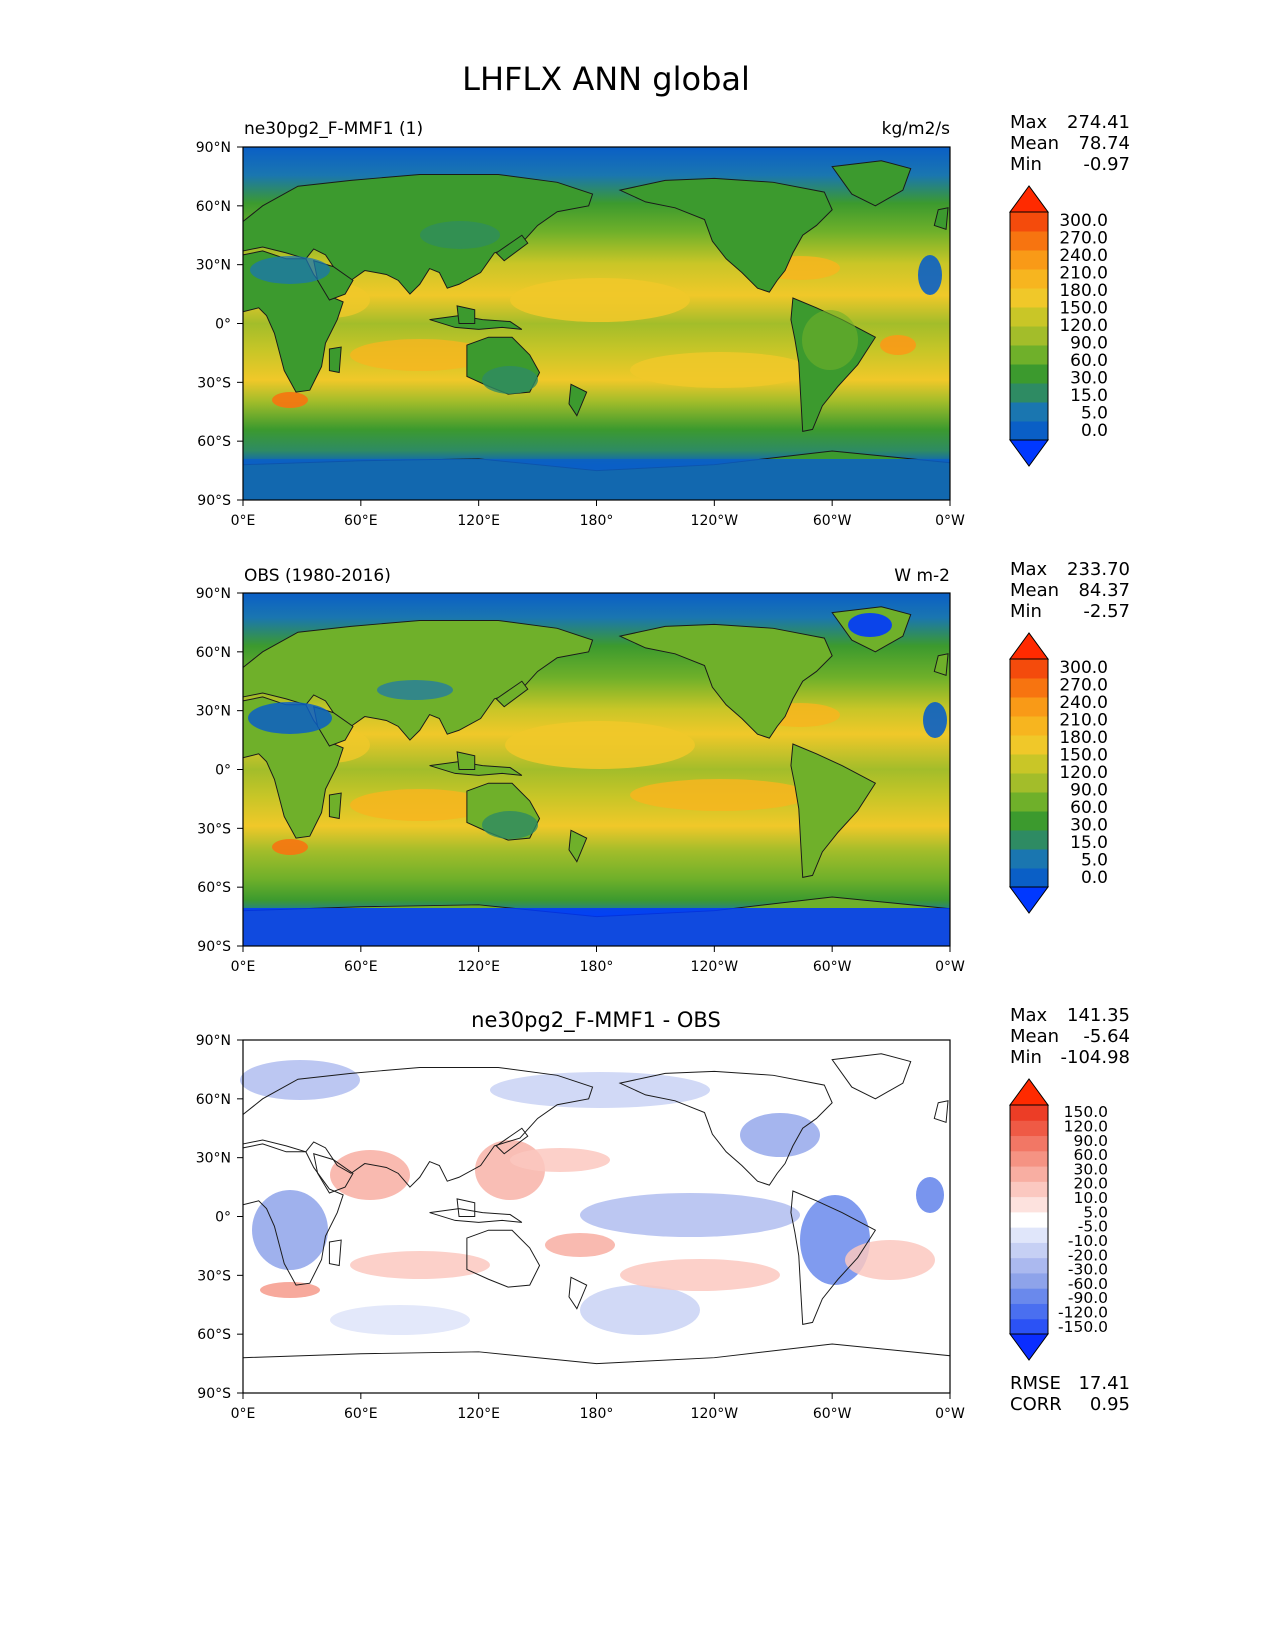  I want to click on colorbar-frame, so click(1029, 326).